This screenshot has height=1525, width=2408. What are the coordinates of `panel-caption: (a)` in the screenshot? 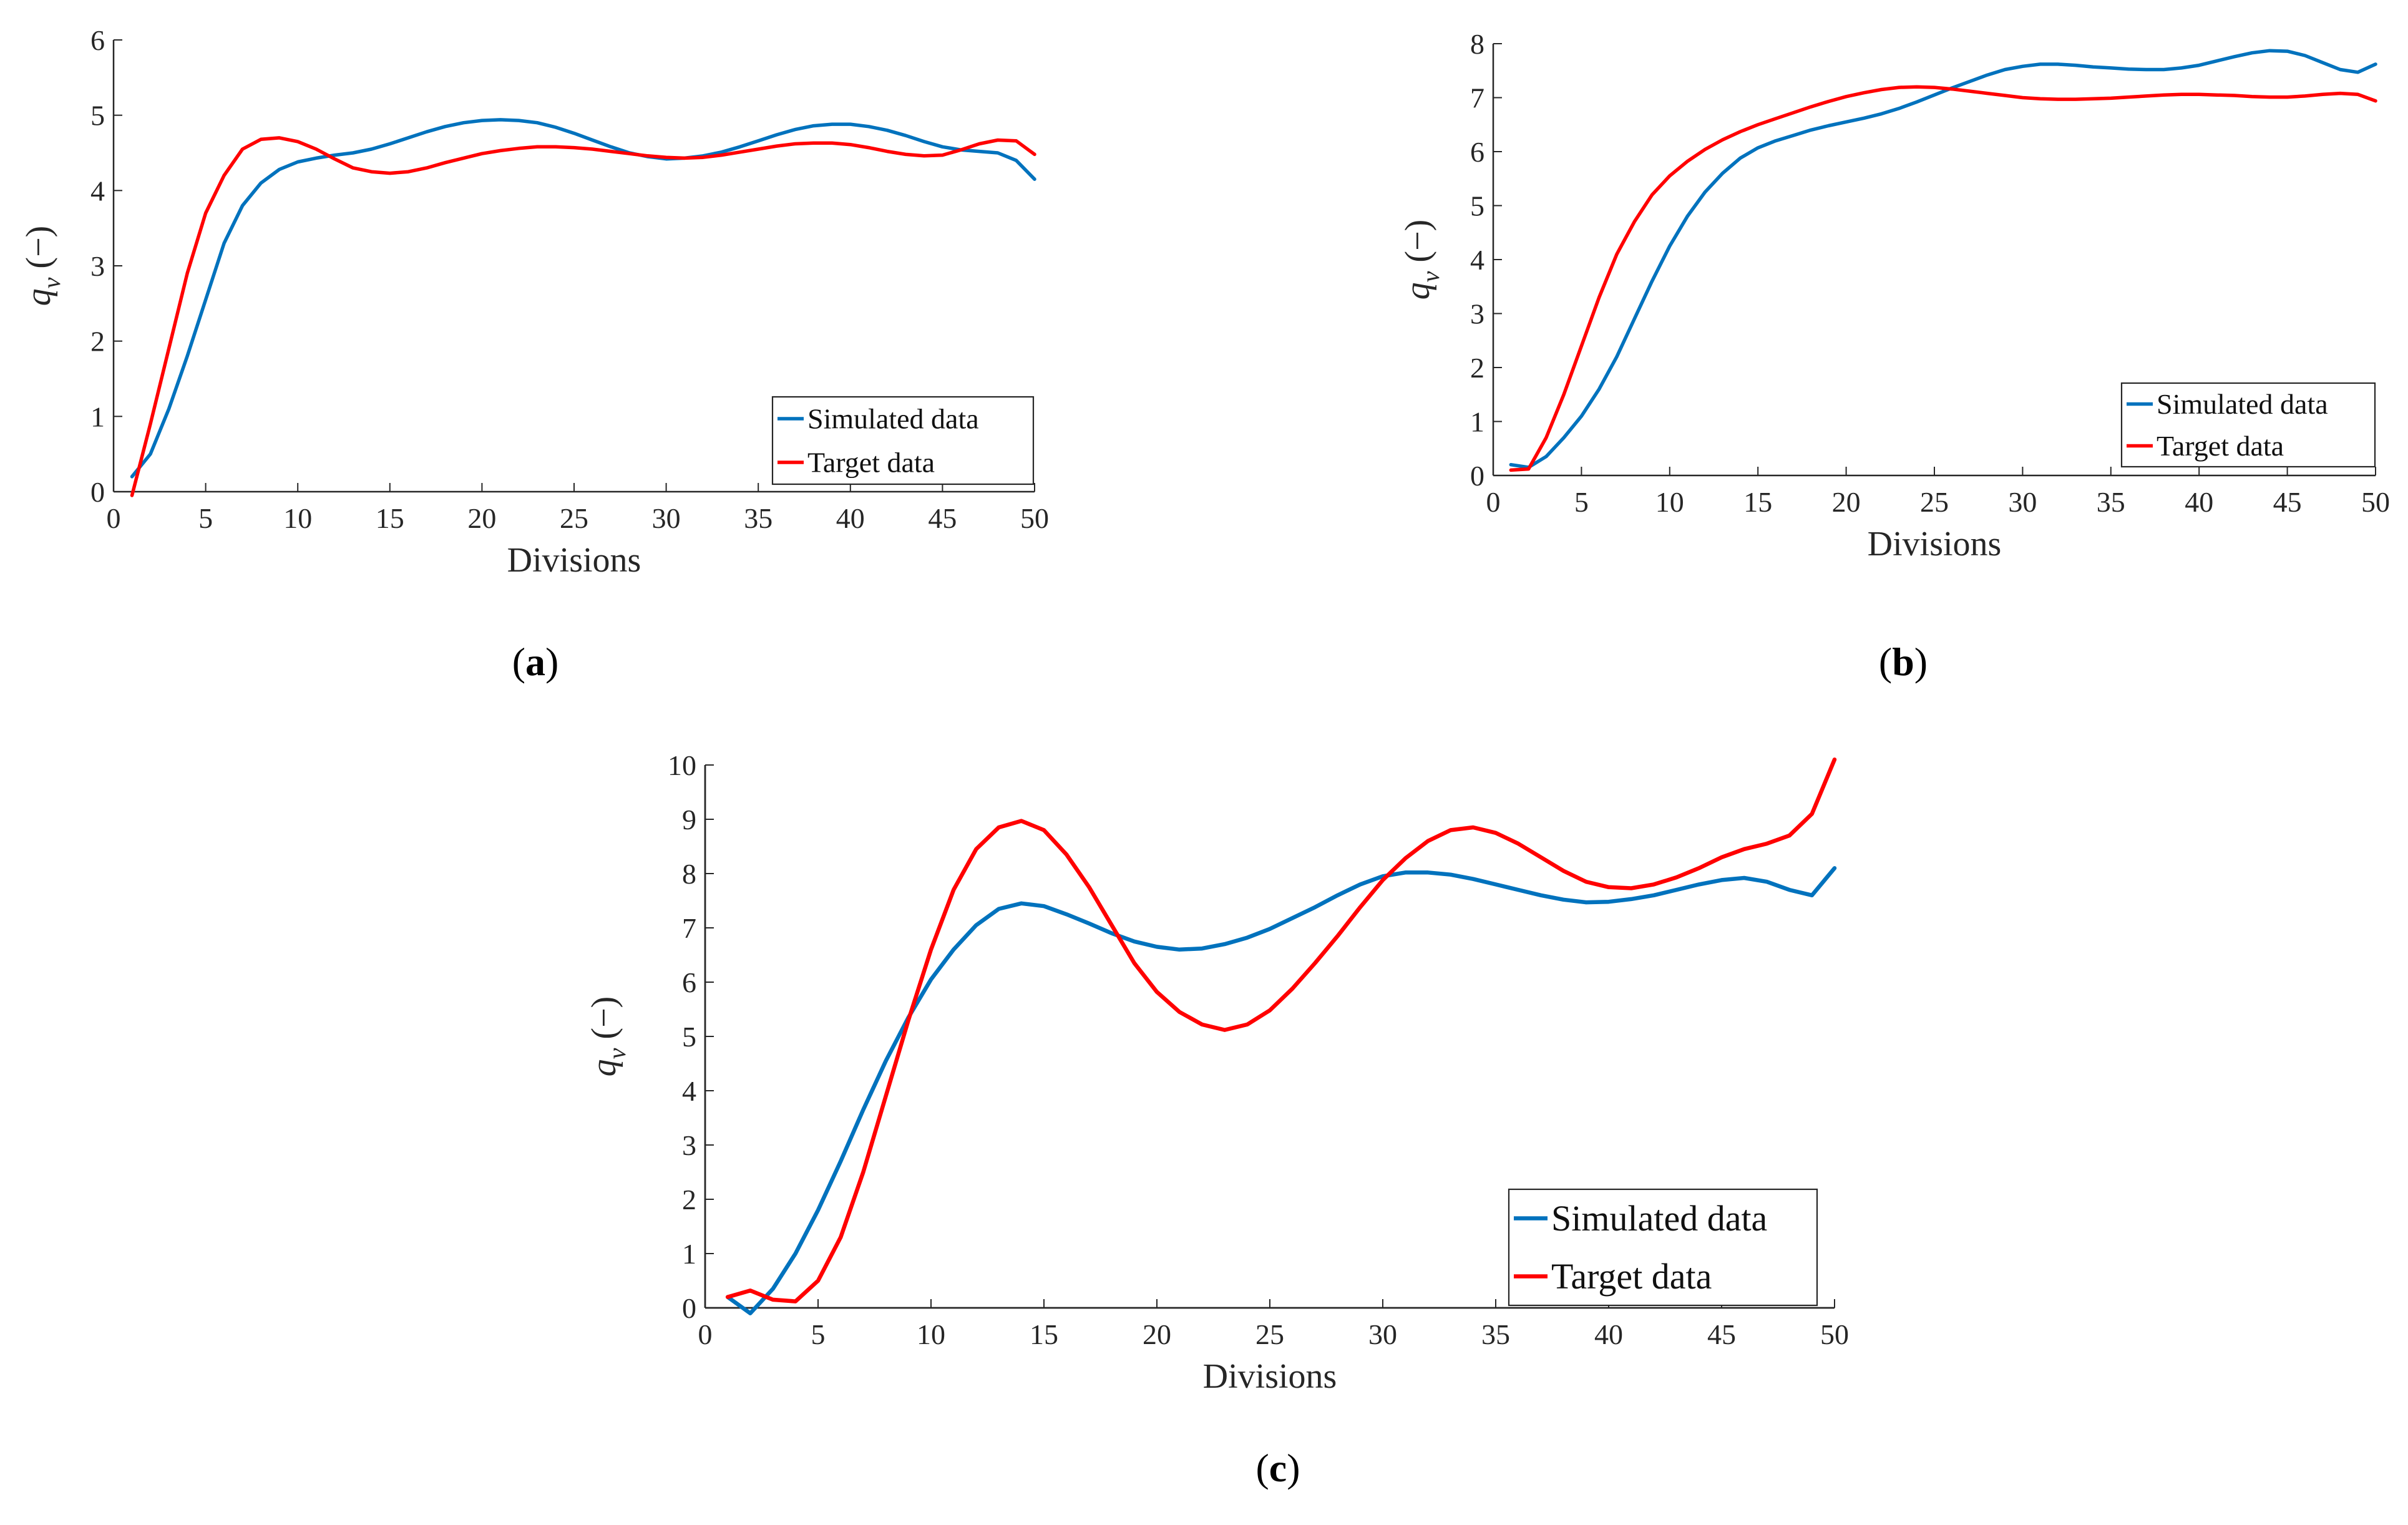 It's located at (535, 662).